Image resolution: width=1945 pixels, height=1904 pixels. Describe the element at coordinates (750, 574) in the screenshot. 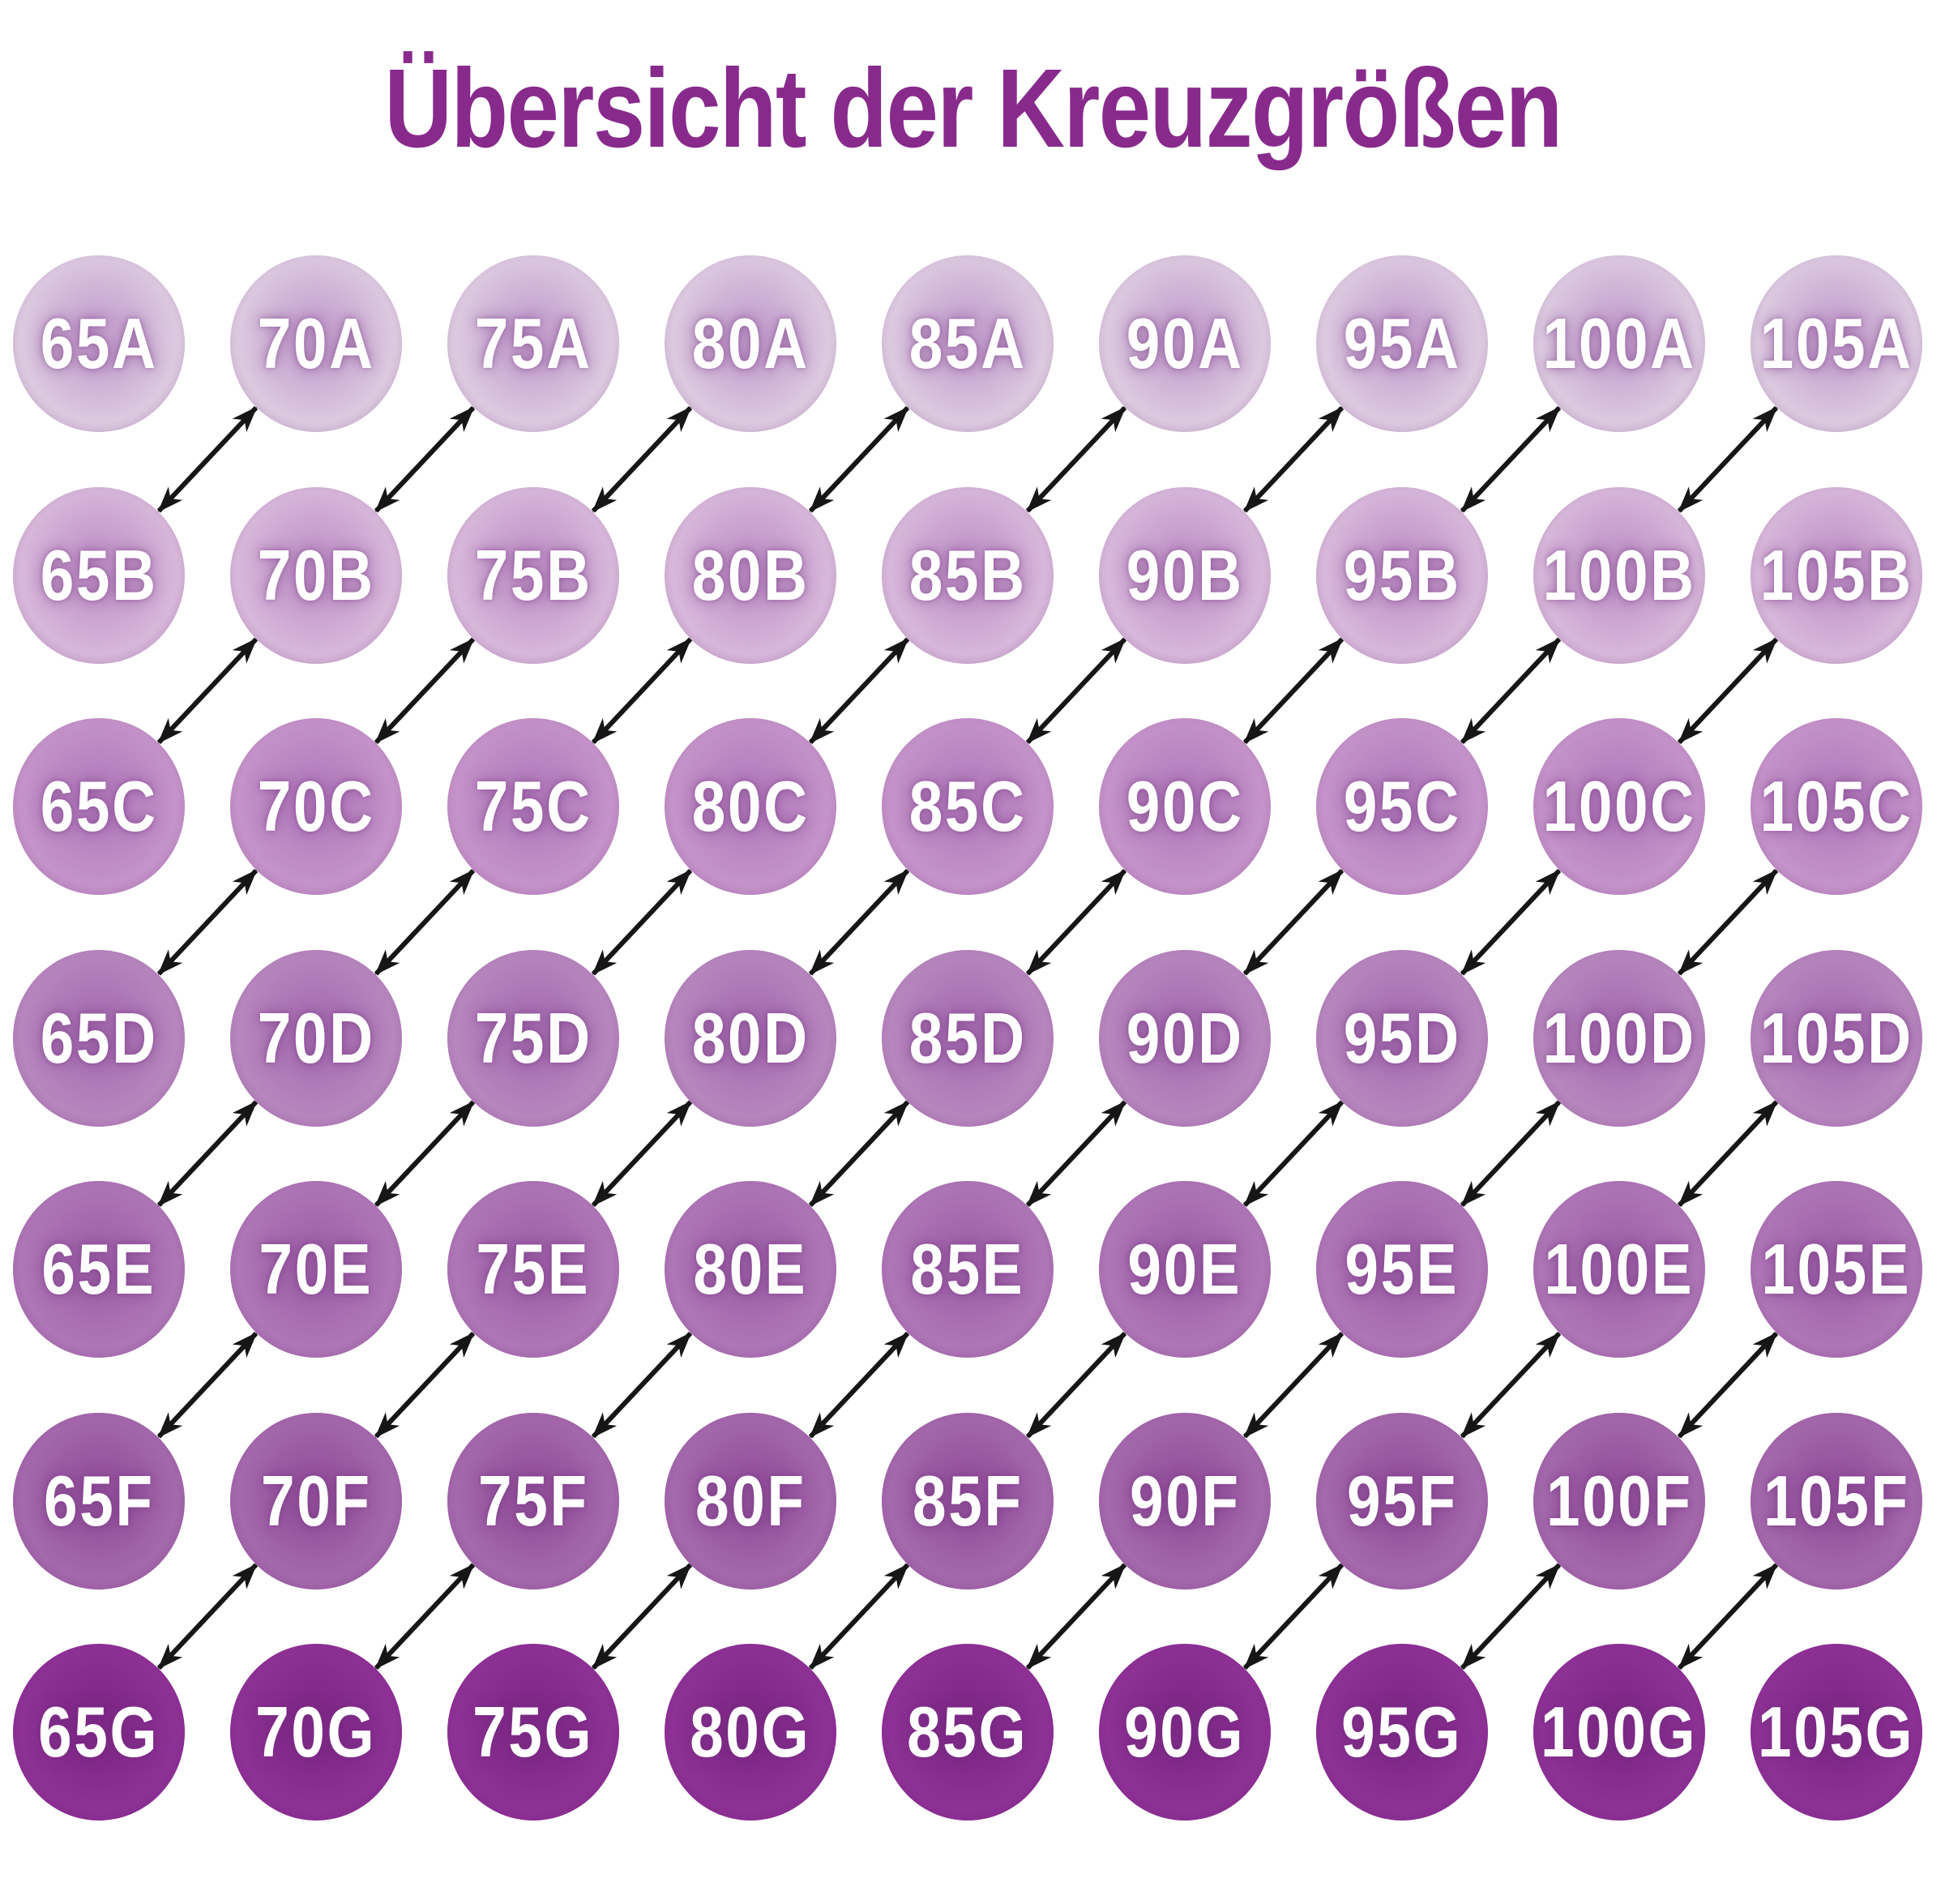

I see `size-label: 80B` at that location.